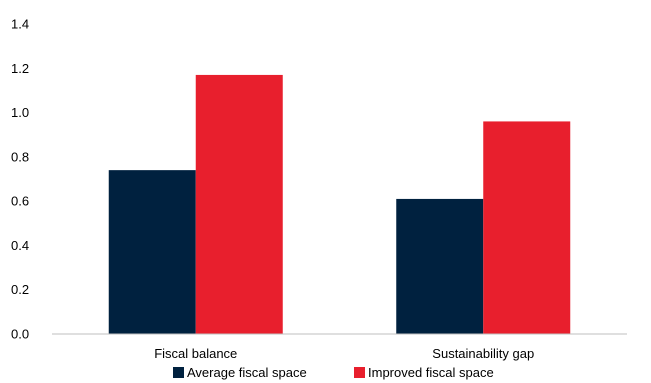 The image size is (651, 383). What do you see at coordinates (483, 353) in the screenshot?
I see `x-category-label: Sustainability gap` at bounding box center [483, 353].